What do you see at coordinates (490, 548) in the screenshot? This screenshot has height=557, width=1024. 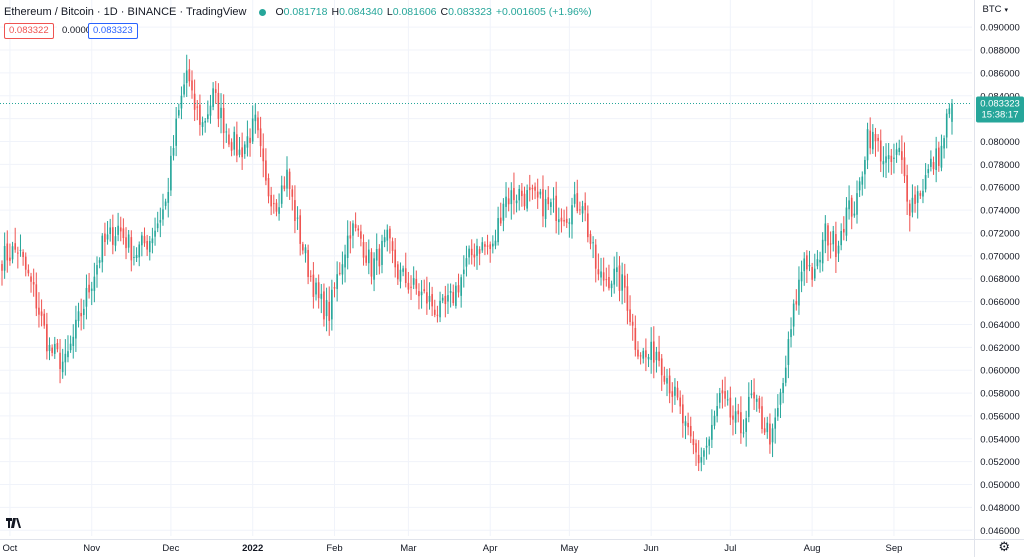 I see `time-tick-label: Apr` at bounding box center [490, 548].